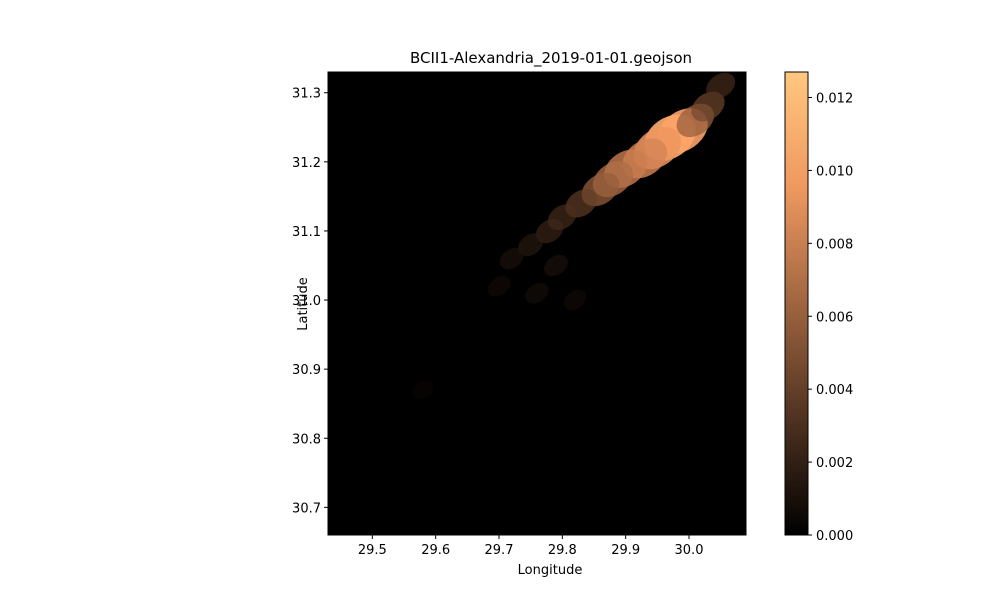  I want to click on y-axis-label: Latitude, so click(303, 304).